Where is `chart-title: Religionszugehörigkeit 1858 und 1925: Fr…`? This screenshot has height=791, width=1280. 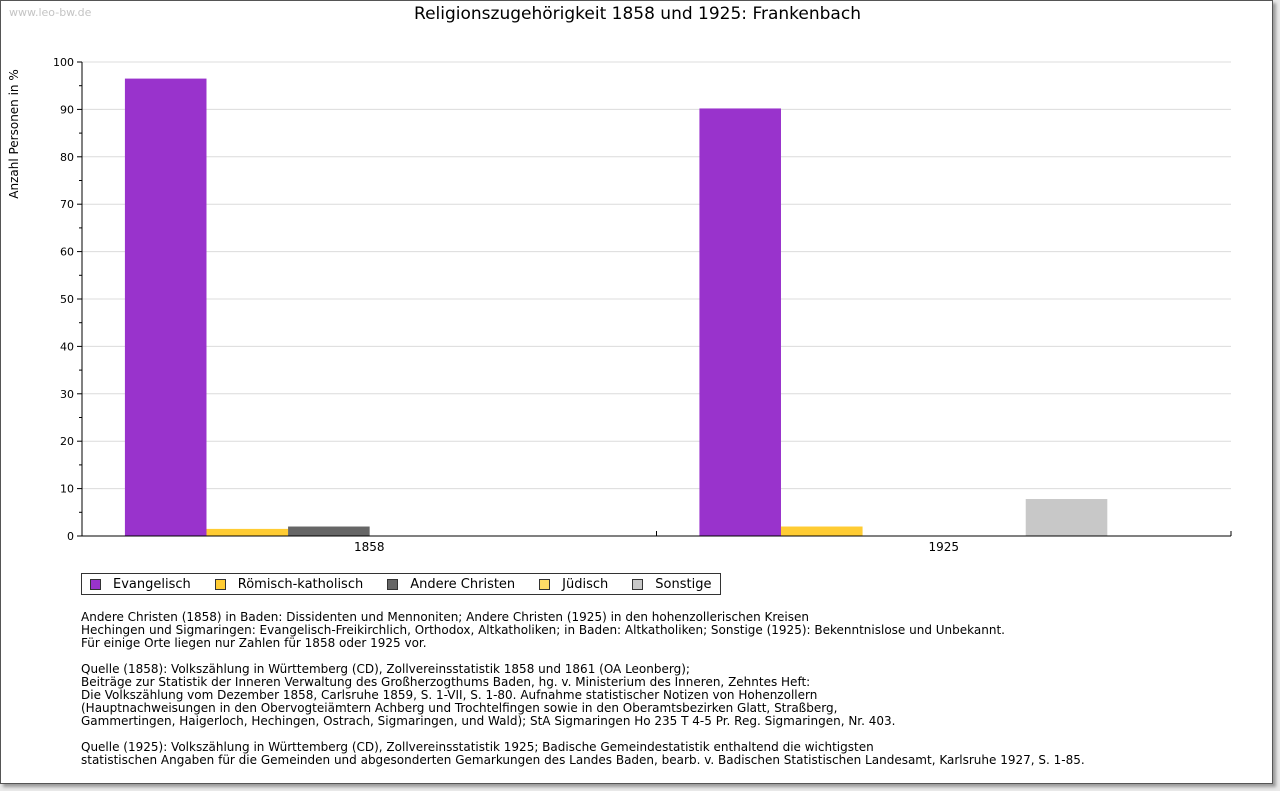 chart-title: Religionszugehörigkeit 1858 und 1925: Fr… is located at coordinates (637, 14).